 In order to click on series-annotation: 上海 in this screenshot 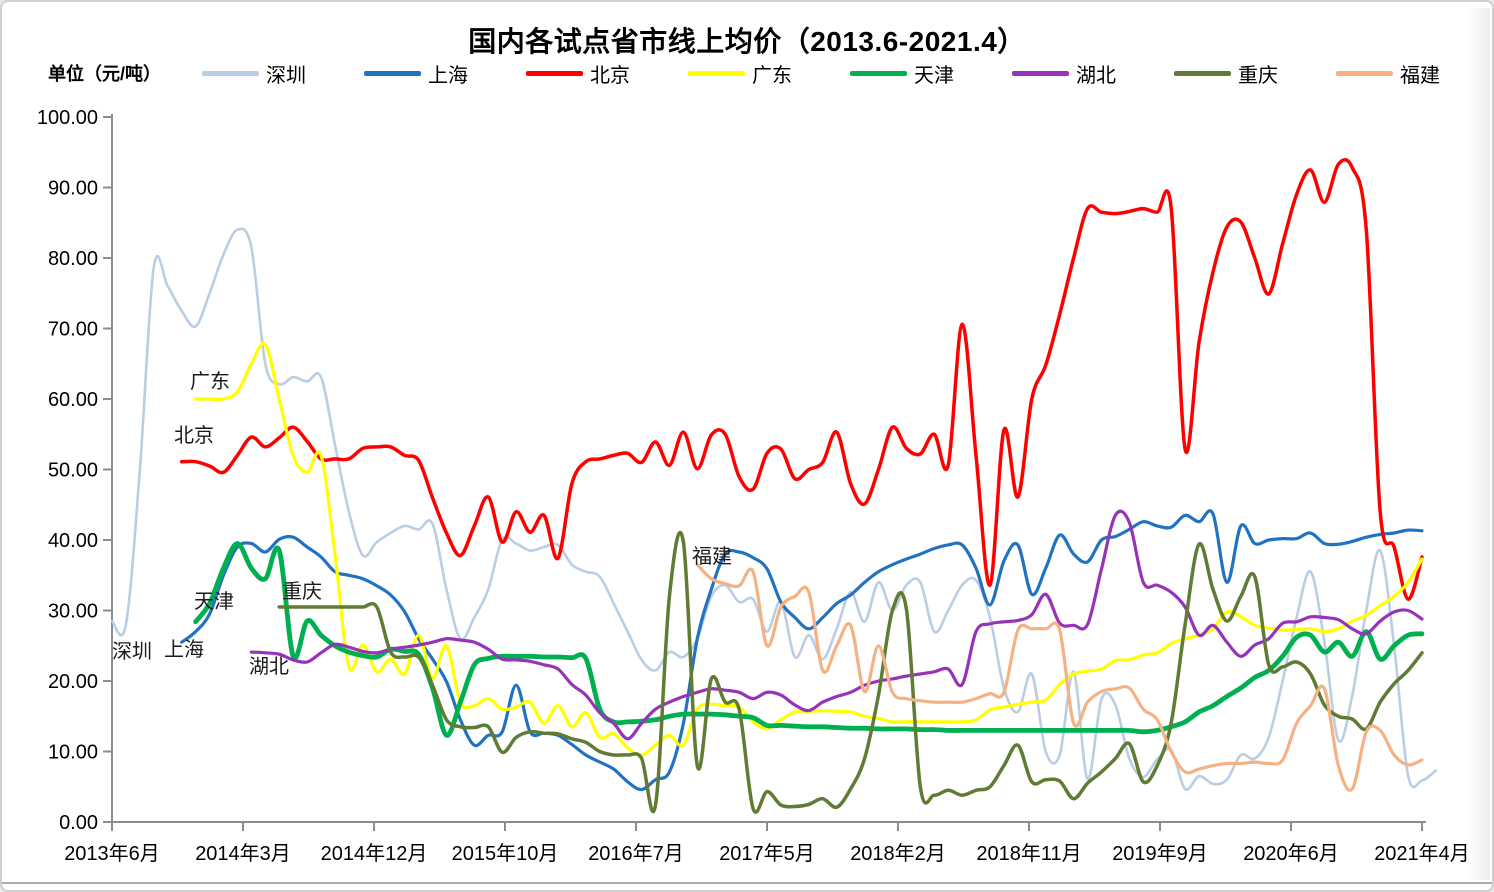, I will do `click(184, 649)`.